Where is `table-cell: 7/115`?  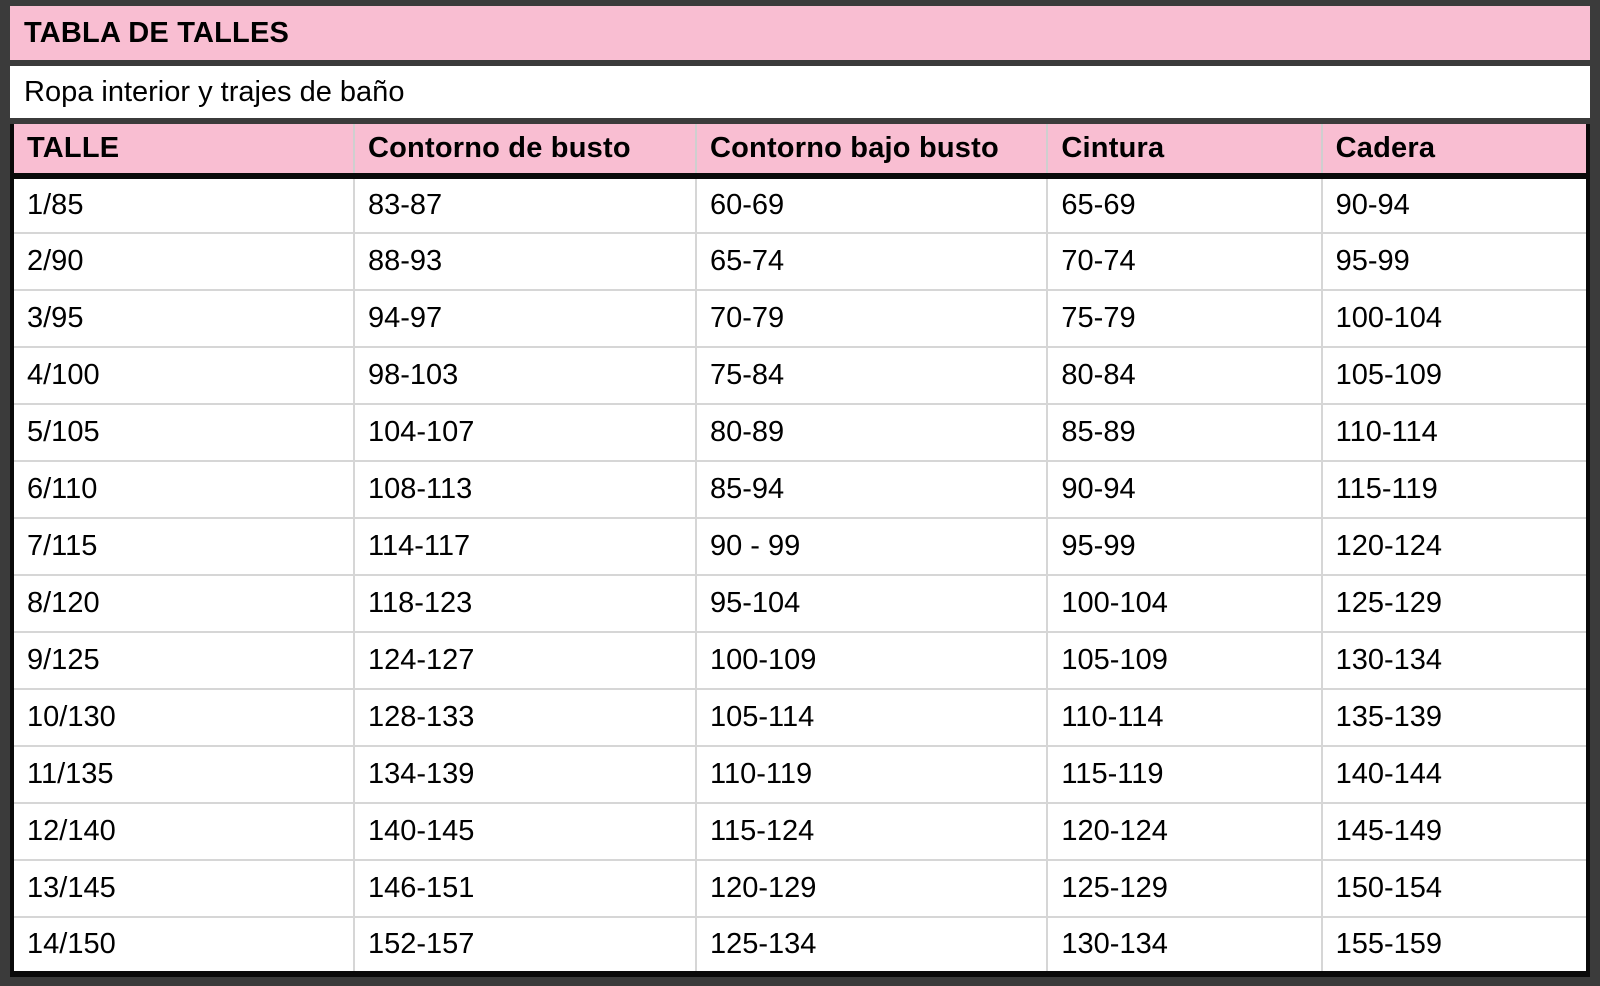
table-cell: 7/115 is located at coordinates (183, 547).